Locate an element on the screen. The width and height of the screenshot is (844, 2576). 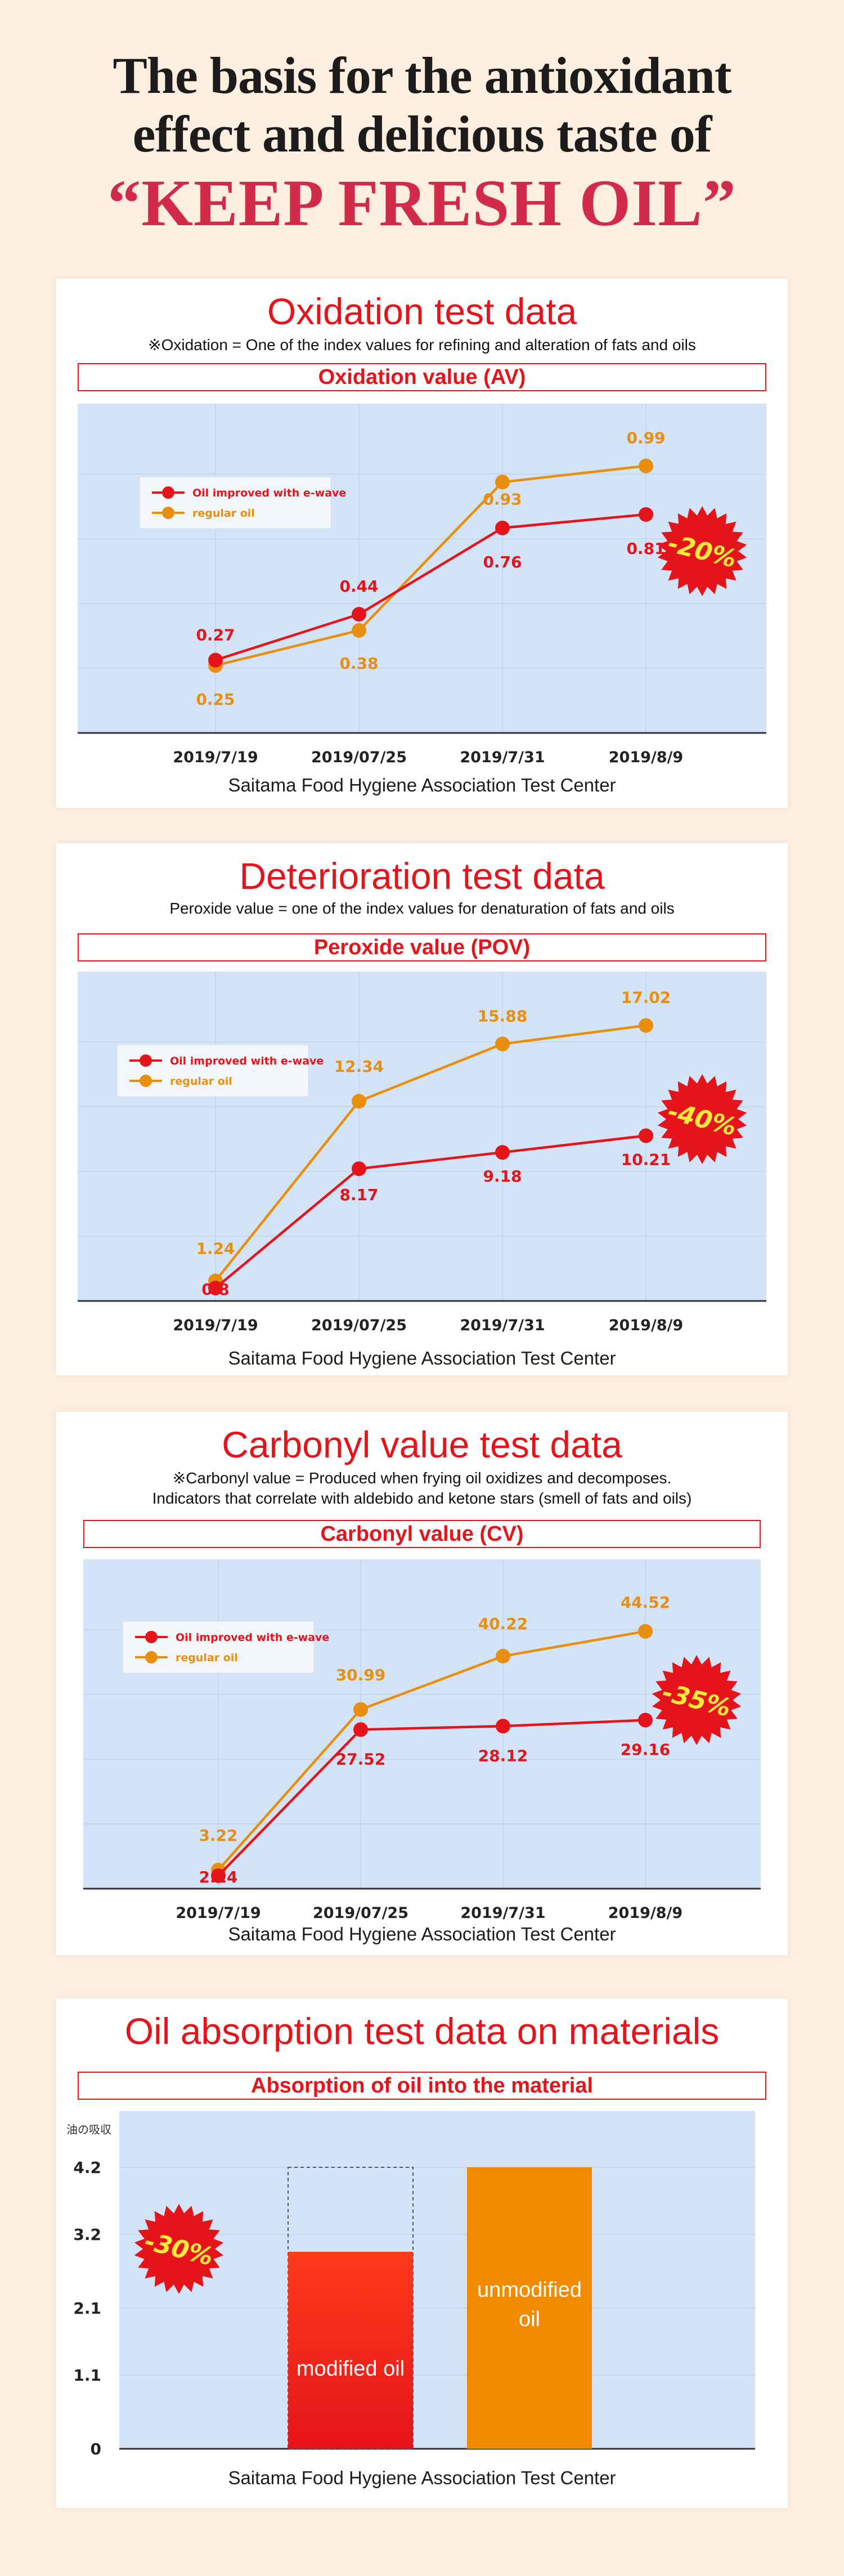
absorption-bar-modified is located at coordinates (350, 2350).